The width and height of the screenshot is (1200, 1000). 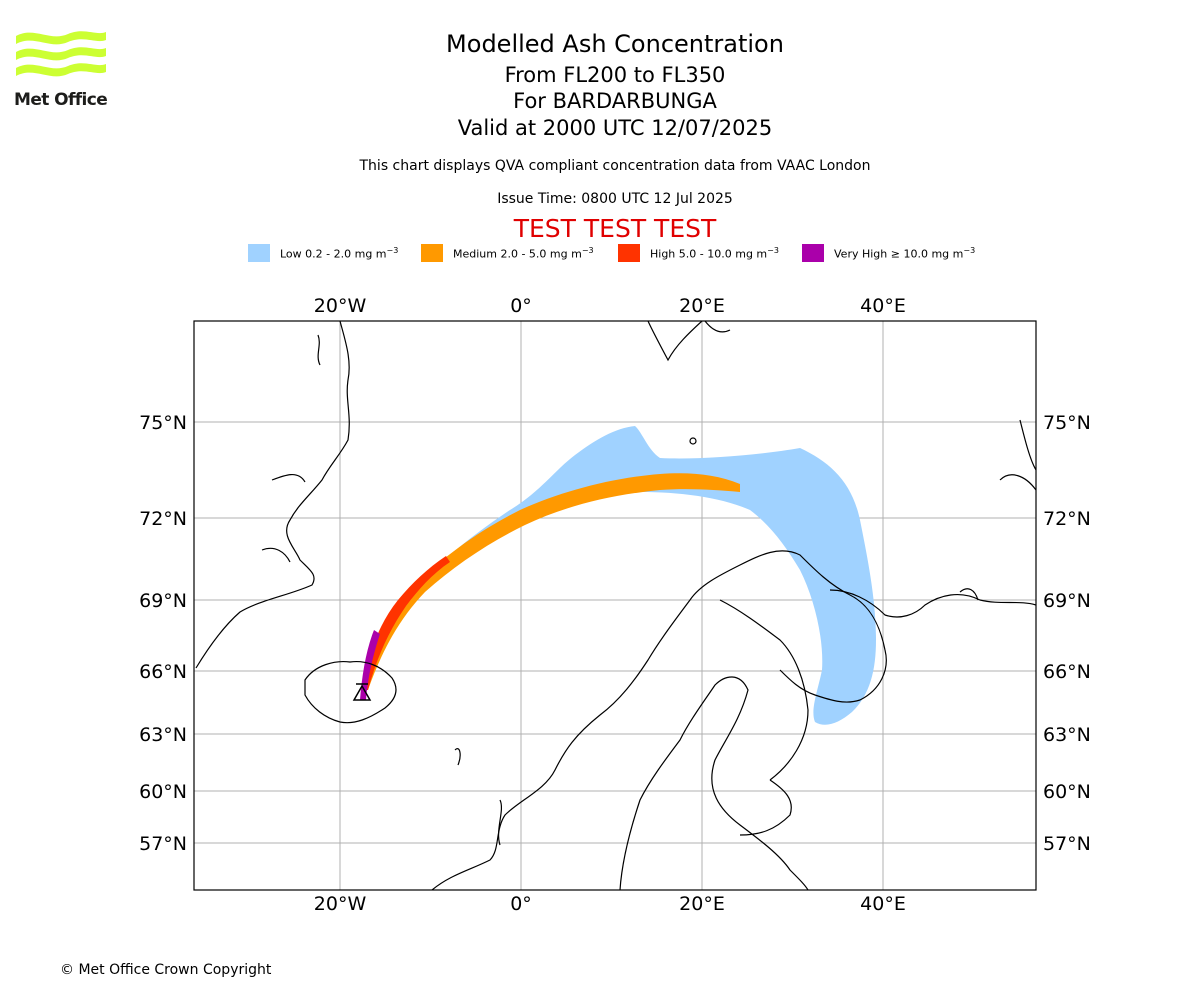 I want to click on iceland-coast, so click(x=350, y=692).